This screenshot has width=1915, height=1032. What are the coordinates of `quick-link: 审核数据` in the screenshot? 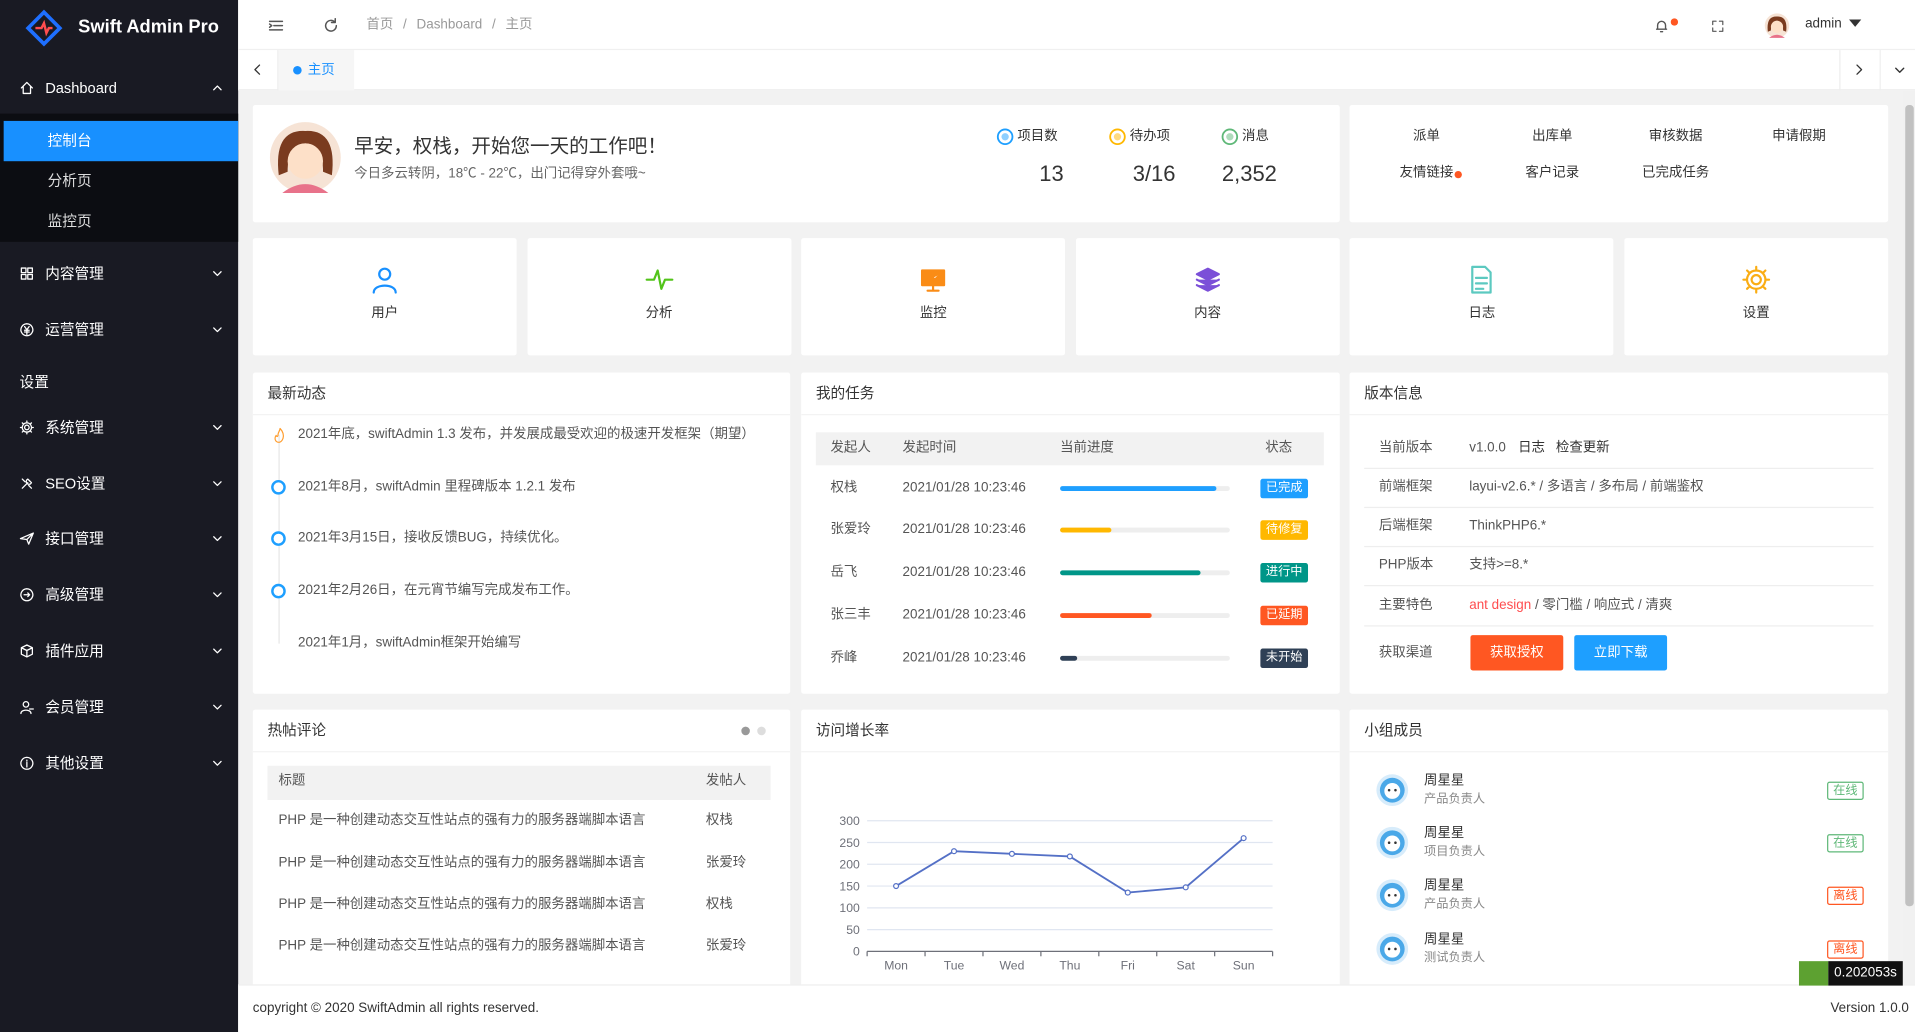 It's located at (1676, 136).